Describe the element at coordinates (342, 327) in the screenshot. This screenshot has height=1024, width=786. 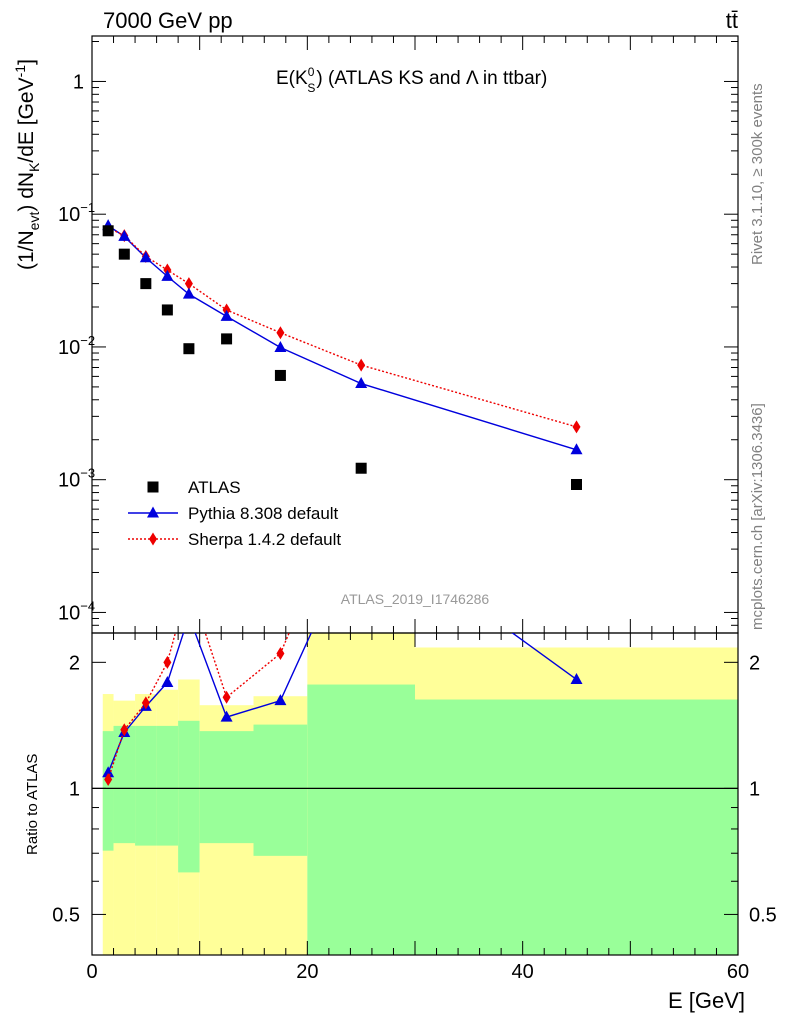
I see `sherpa-1-4-2-default-line` at that location.